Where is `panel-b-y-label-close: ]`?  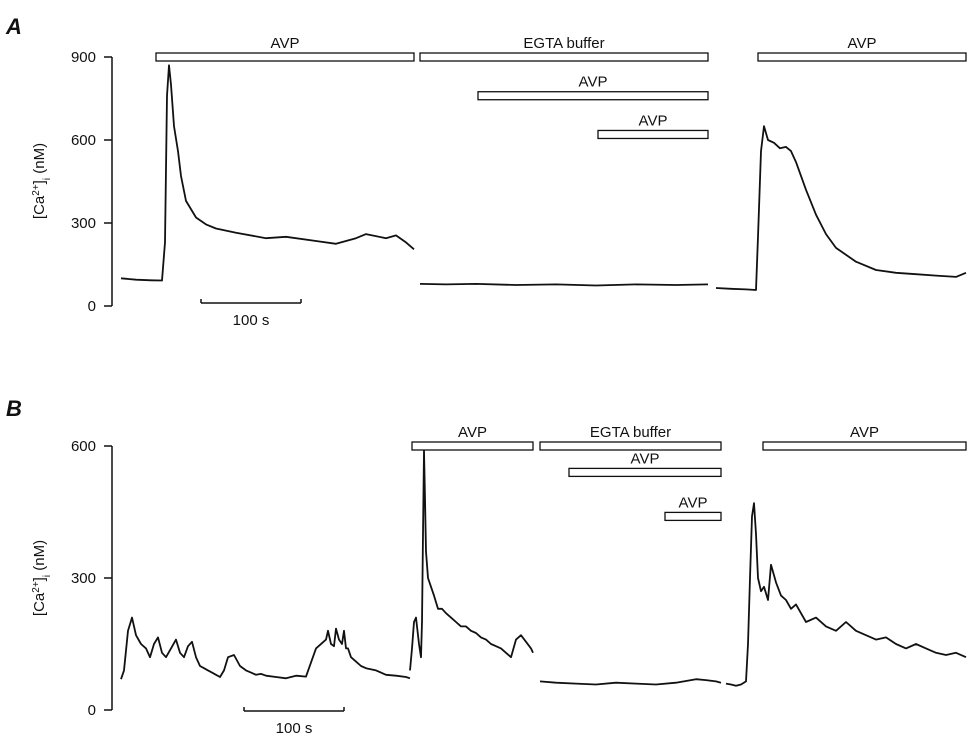 panel-b-y-label-close: ] is located at coordinates (39, 579).